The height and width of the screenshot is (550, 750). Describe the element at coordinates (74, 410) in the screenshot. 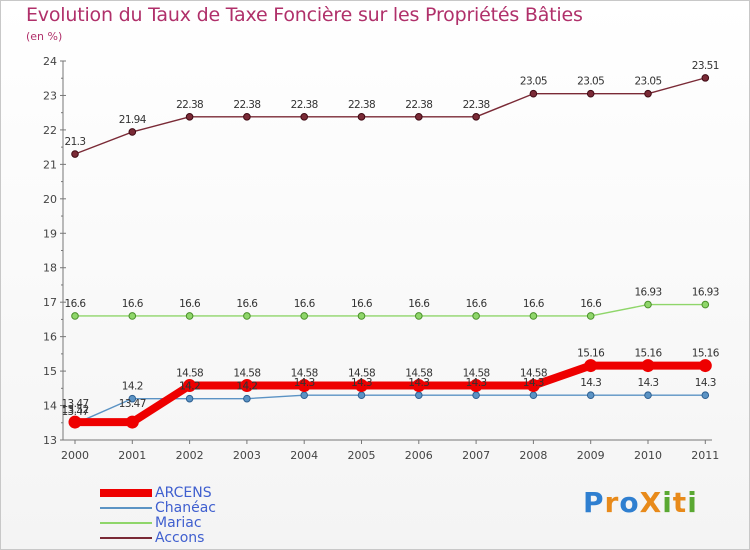

I see `data-label: 13.52` at that location.